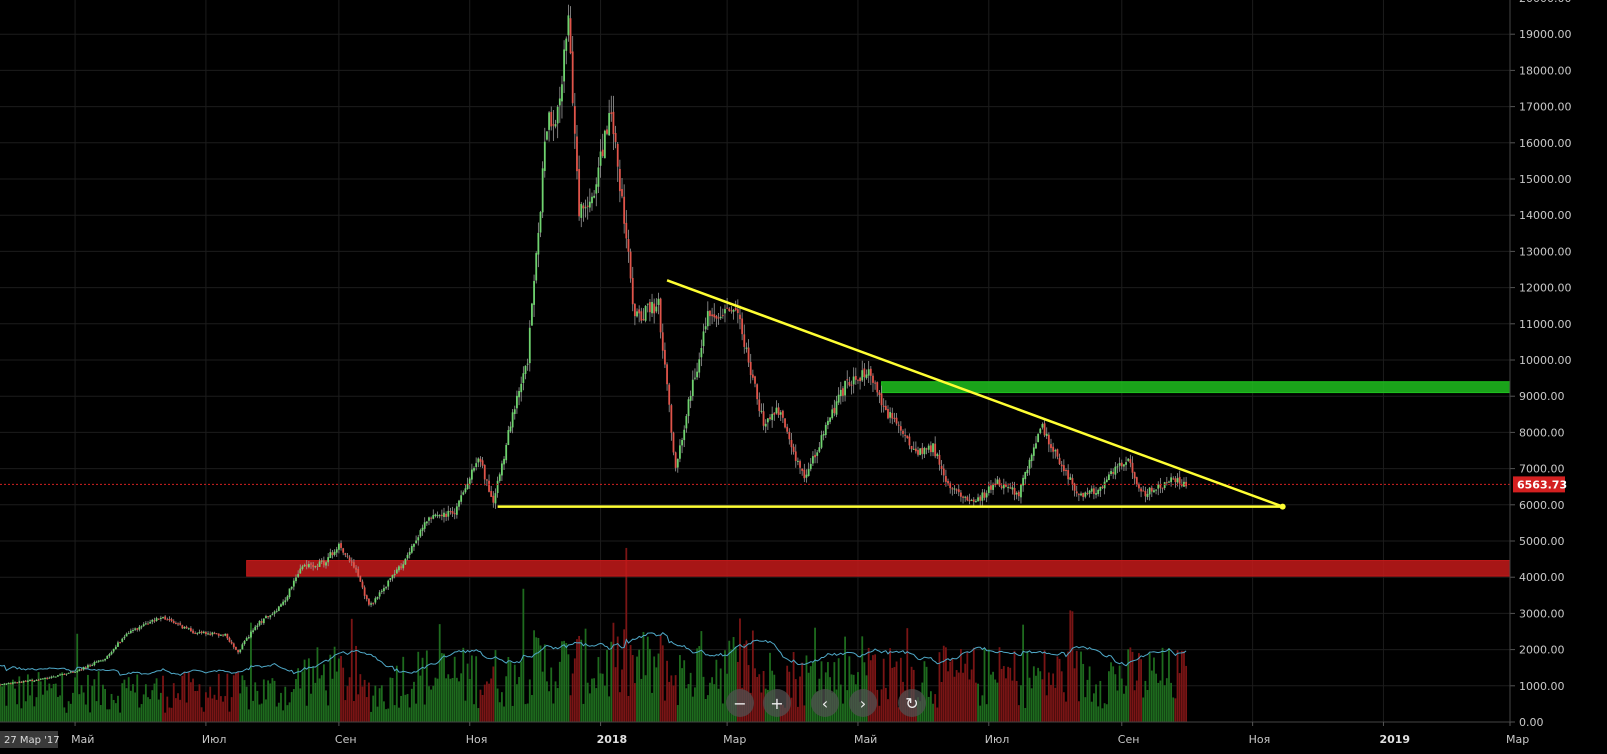 The image size is (1607, 754). What do you see at coordinates (825, 703) in the screenshot?
I see `scroll-left-button: ‹` at bounding box center [825, 703].